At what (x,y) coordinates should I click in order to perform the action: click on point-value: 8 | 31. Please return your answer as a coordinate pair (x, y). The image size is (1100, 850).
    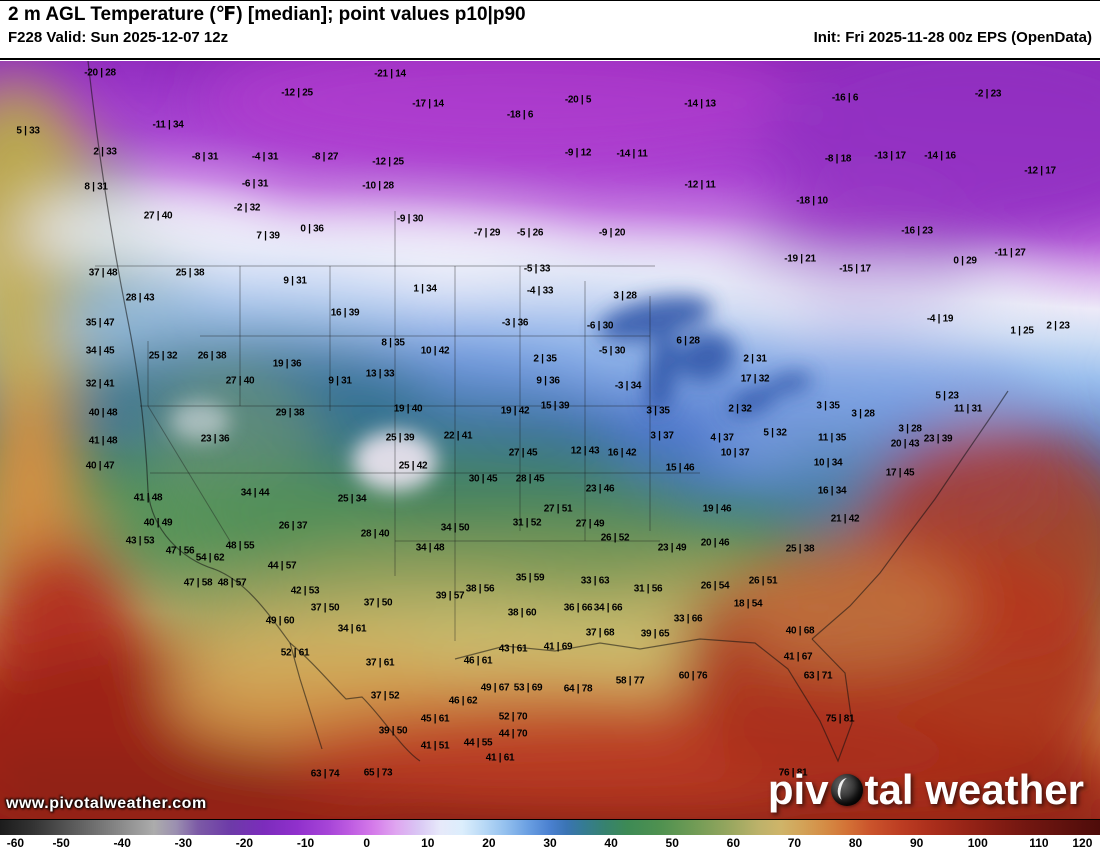
    Looking at the image, I should click on (96, 187).